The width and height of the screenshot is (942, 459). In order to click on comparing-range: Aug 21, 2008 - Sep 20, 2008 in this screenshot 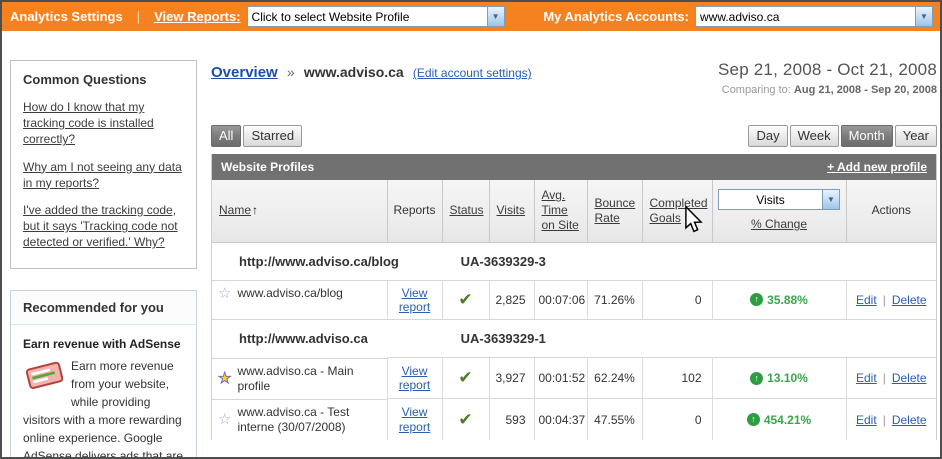, I will do `click(865, 90)`.